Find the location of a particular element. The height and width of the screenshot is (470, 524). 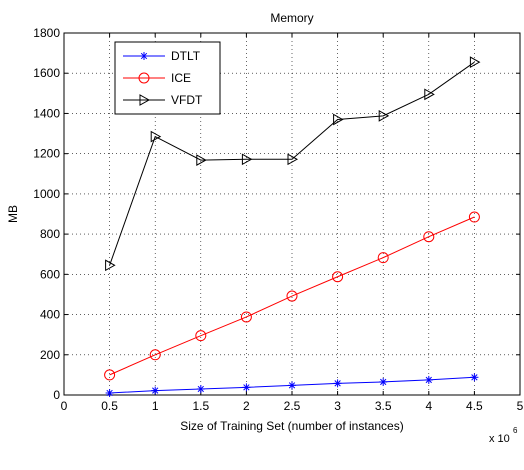

x-tick-label: 0 is located at coordinates (64, 406).